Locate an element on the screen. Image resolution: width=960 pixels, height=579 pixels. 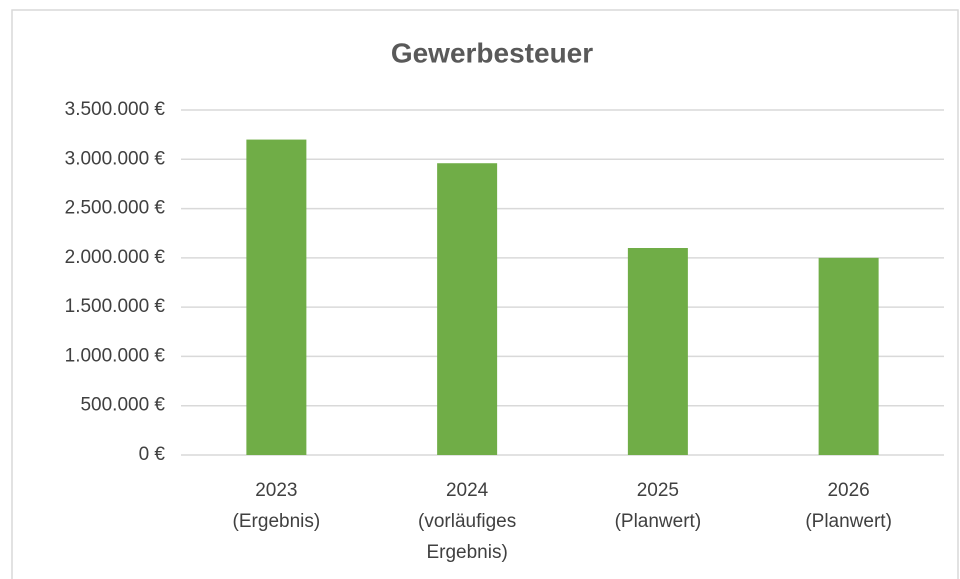
x-tick-label: Ergebnis) is located at coordinates (466, 552).